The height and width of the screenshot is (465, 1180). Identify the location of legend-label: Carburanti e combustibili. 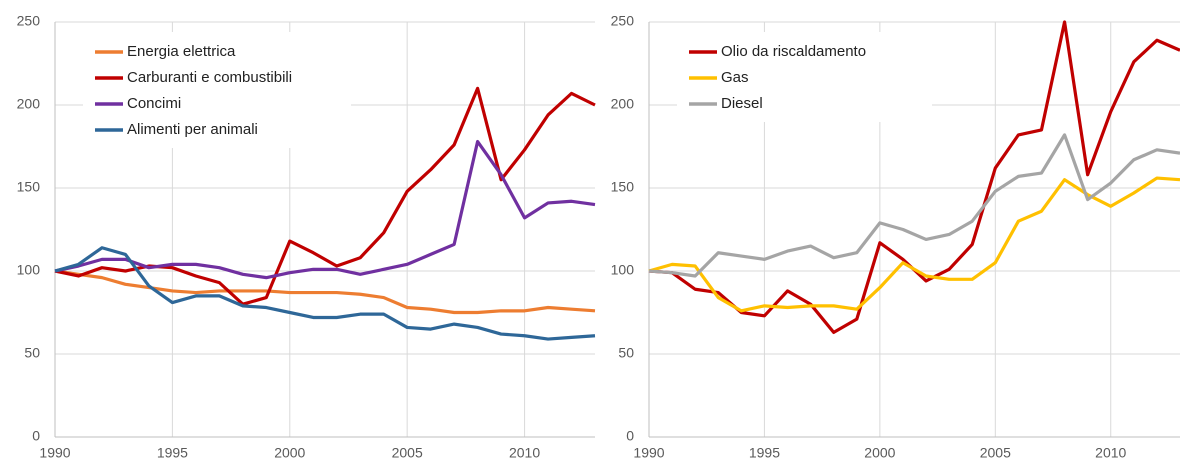
(209, 77).